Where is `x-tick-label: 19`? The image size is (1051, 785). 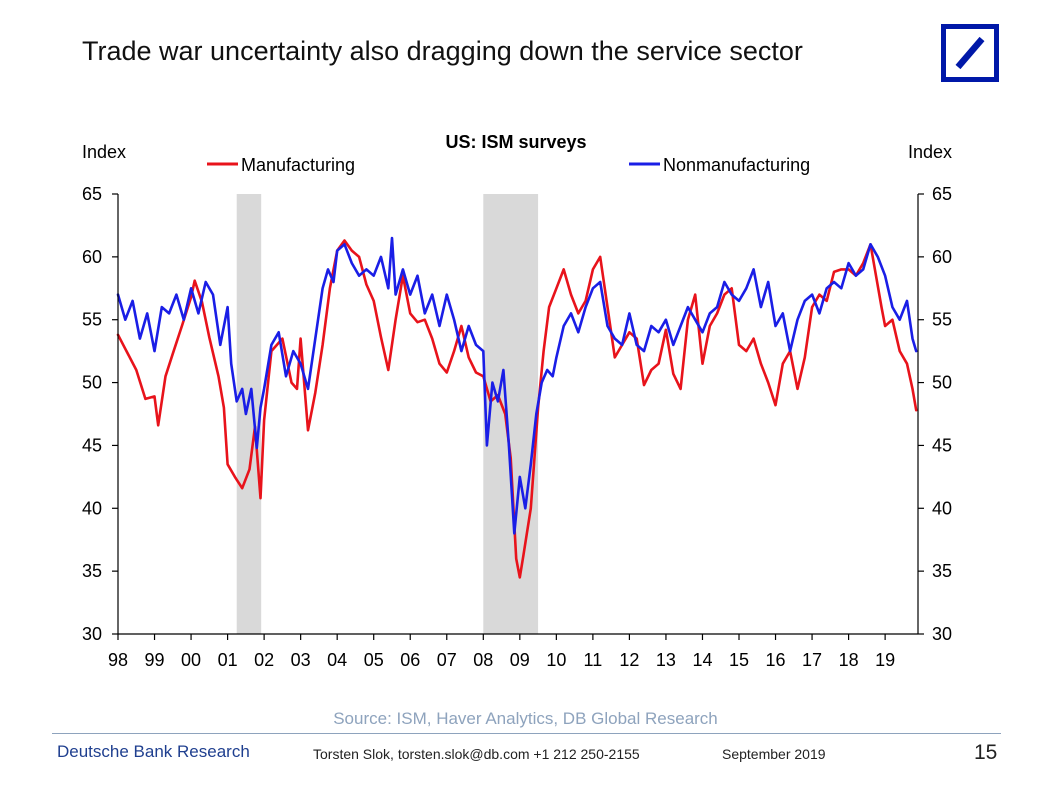
x-tick-label: 19 is located at coordinates (885, 660).